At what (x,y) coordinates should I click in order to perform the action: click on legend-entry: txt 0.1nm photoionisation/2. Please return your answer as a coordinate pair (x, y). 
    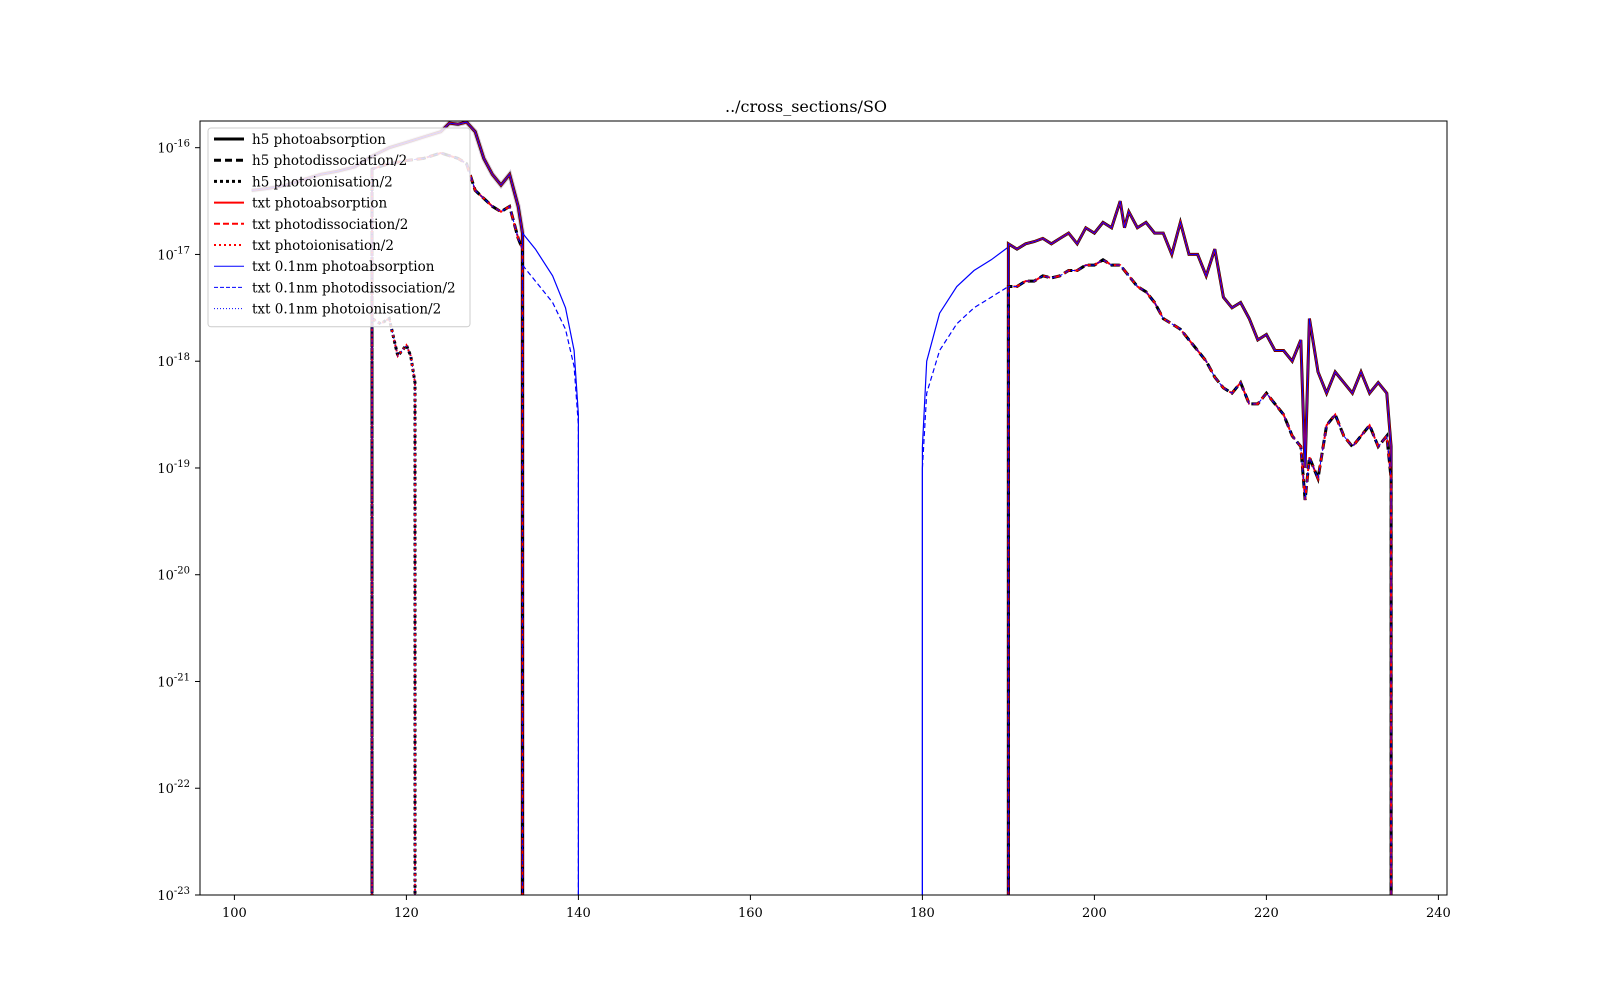
    Looking at the image, I should click on (327, 310).